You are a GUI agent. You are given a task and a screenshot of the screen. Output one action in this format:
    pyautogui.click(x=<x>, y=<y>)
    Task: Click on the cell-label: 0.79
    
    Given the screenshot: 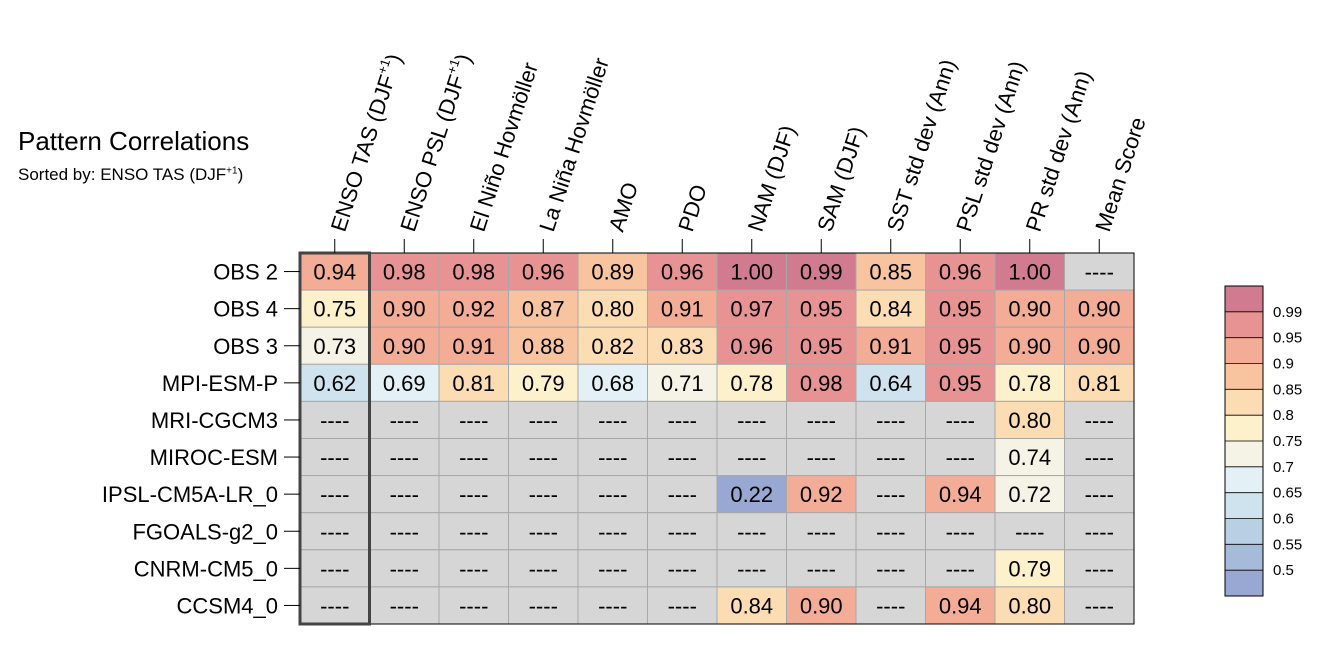 What is the action you would take?
    pyautogui.click(x=543, y=383)
    